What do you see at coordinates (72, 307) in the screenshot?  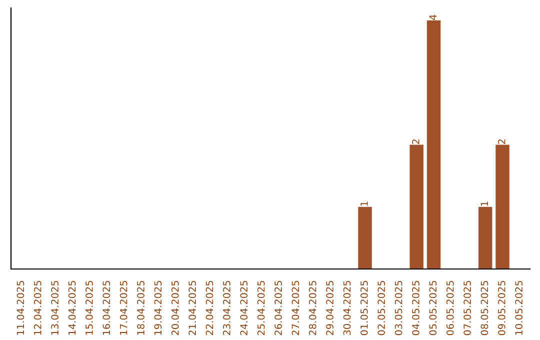 I see `x-tick-label: 14.04.2025` at bounding box center [72, 307].